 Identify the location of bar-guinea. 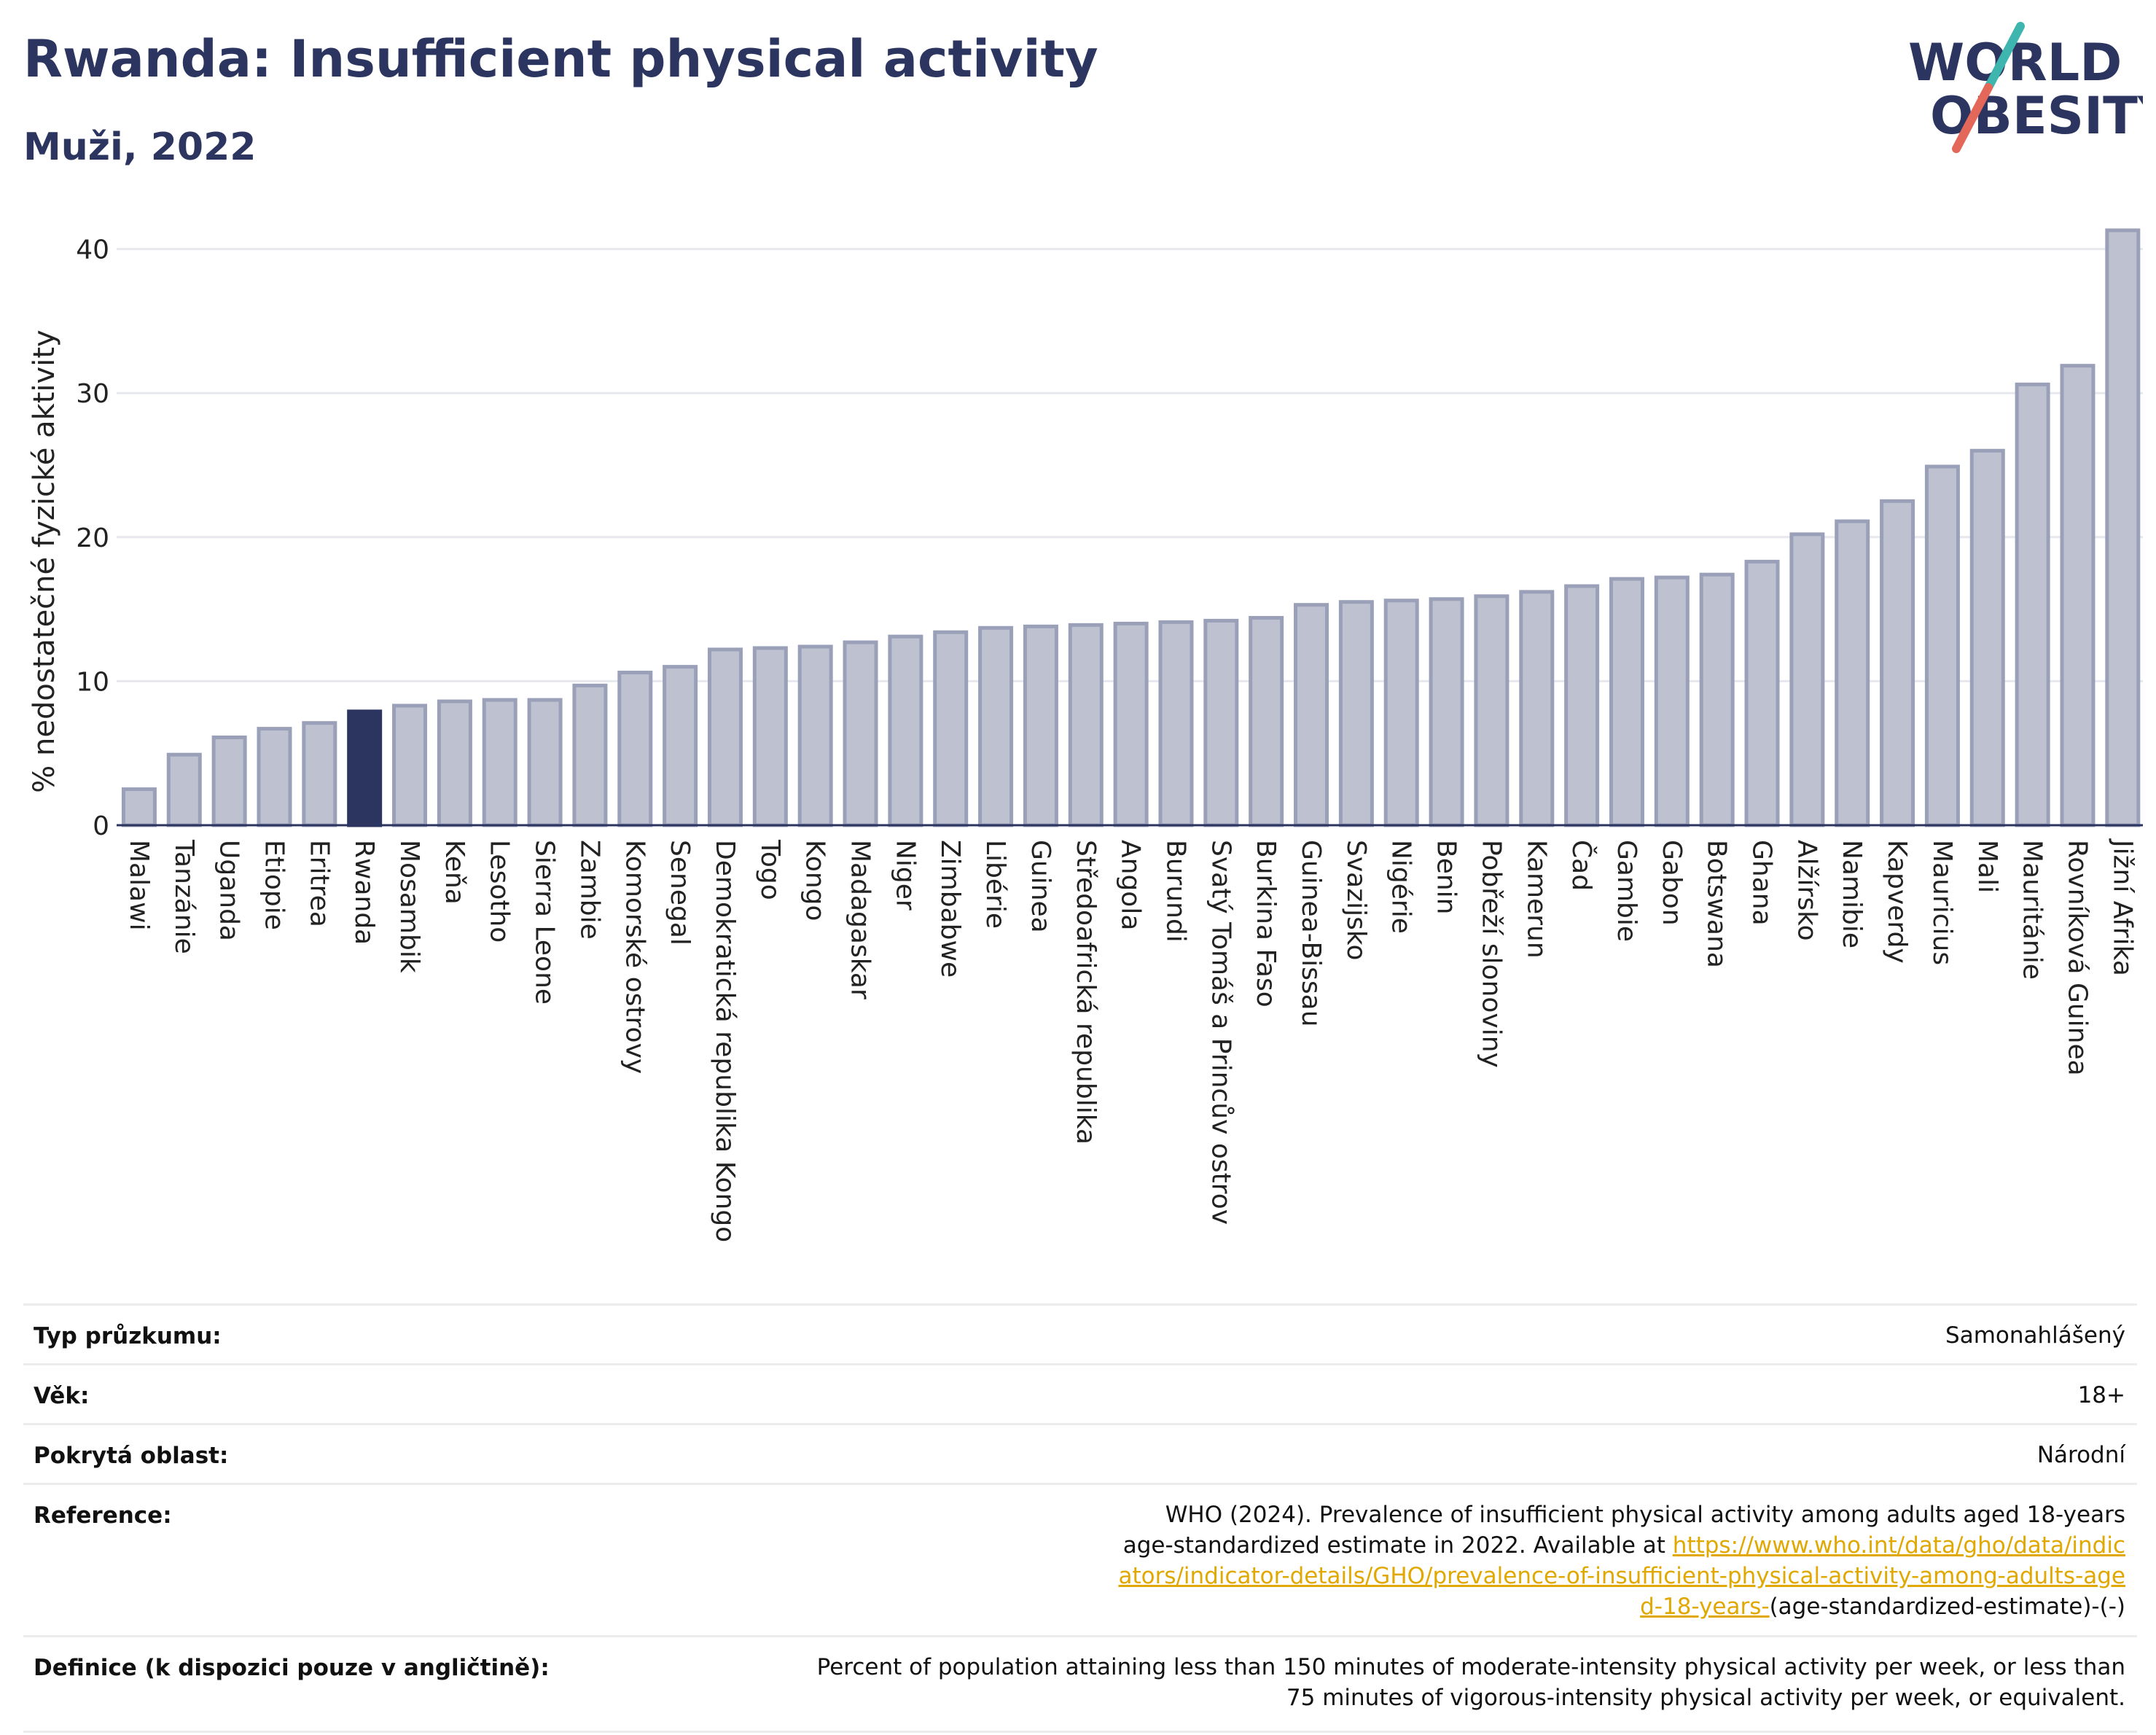
(1040, 725).